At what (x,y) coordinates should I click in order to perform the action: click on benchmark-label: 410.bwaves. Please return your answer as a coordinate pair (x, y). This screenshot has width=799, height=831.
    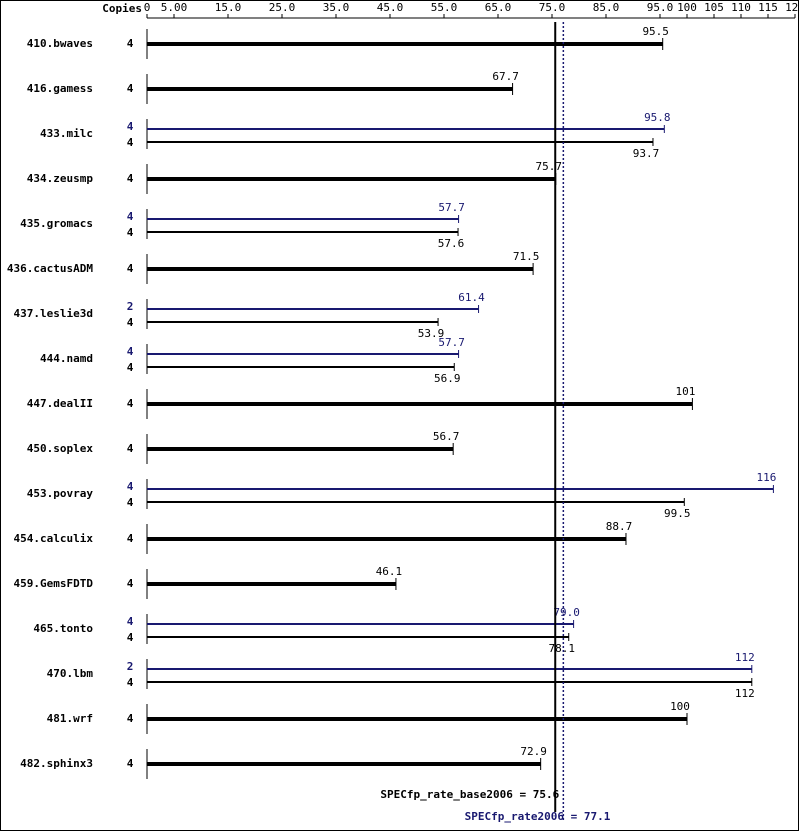
    Looking at the image, I should click on (60, 43).